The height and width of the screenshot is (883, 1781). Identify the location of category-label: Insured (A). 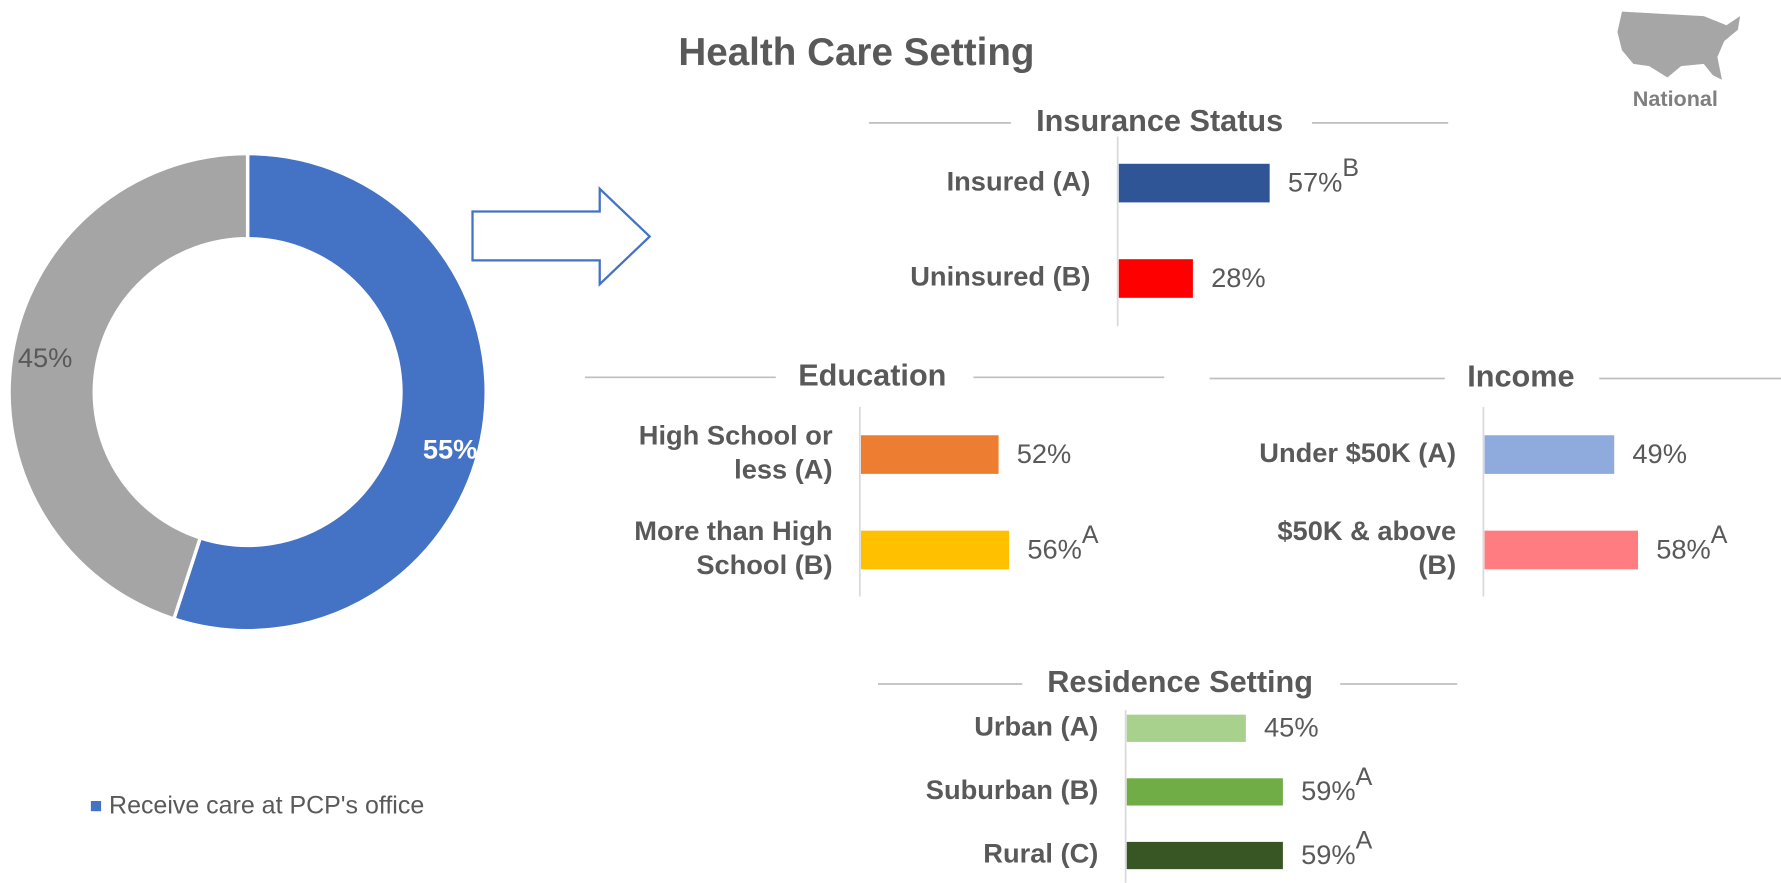
(1019, 180).